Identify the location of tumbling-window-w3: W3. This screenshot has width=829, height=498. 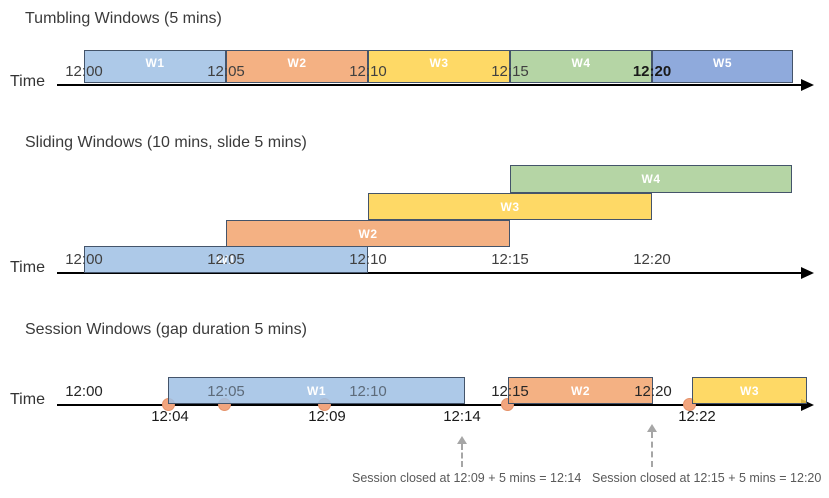
(439, 66).